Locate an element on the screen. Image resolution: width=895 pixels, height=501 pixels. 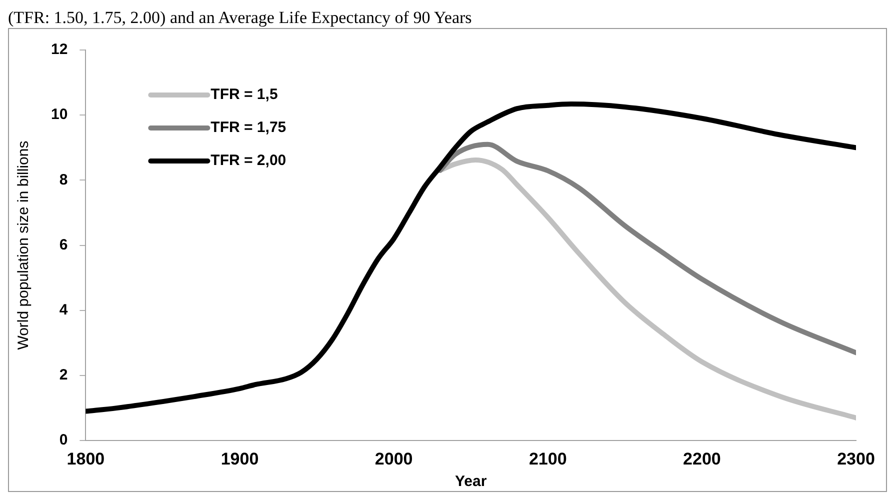
x-tick-label: 2300 is located at coordinates (856, 458).